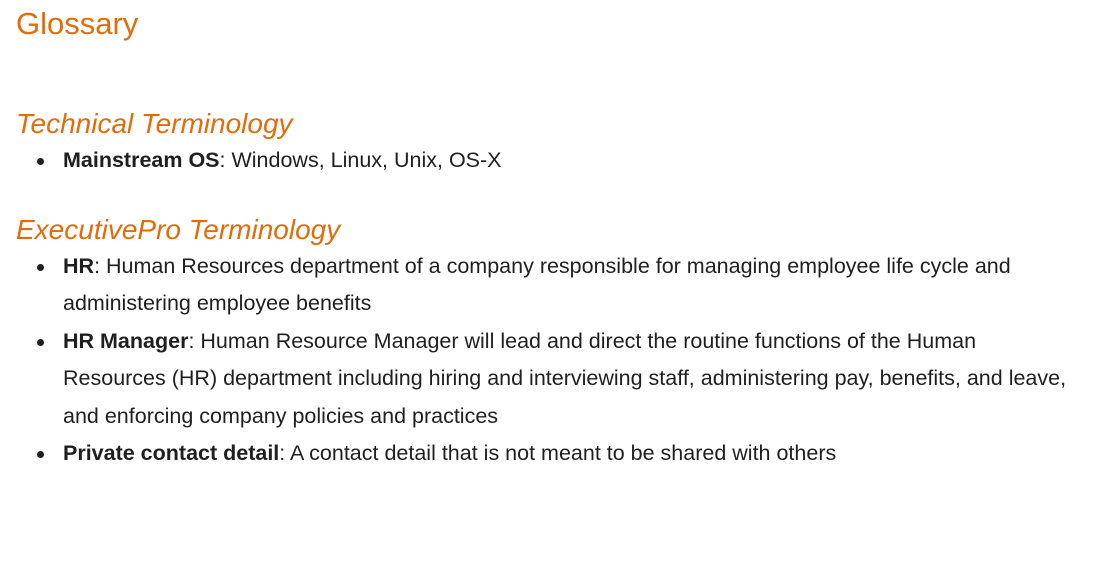 The image size is (1098, 569). I want to click on term: HR, so click(79, 265).